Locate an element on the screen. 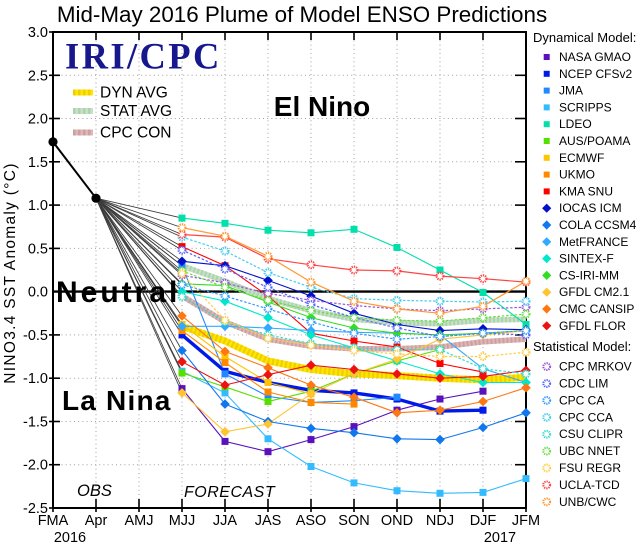 The image size is (643, 551). svg-text: GFDL CM2.1 is located at coordinates (594, 292).